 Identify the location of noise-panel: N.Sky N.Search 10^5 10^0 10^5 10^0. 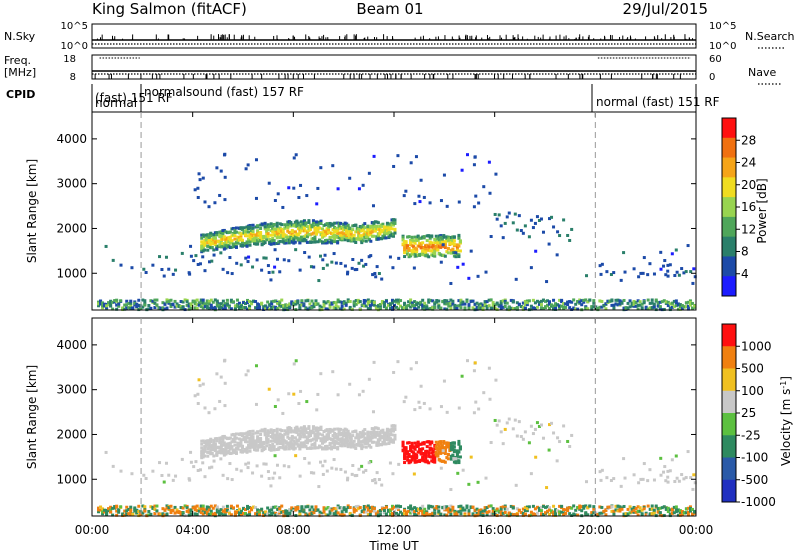
(399, 36).